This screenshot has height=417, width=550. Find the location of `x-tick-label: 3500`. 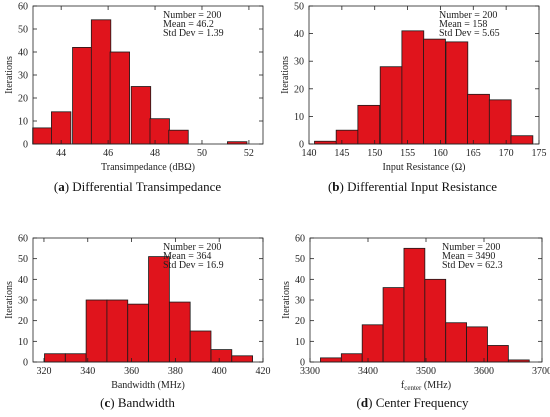

x-tick-label: 3500 is located at coordinates (426, 371).